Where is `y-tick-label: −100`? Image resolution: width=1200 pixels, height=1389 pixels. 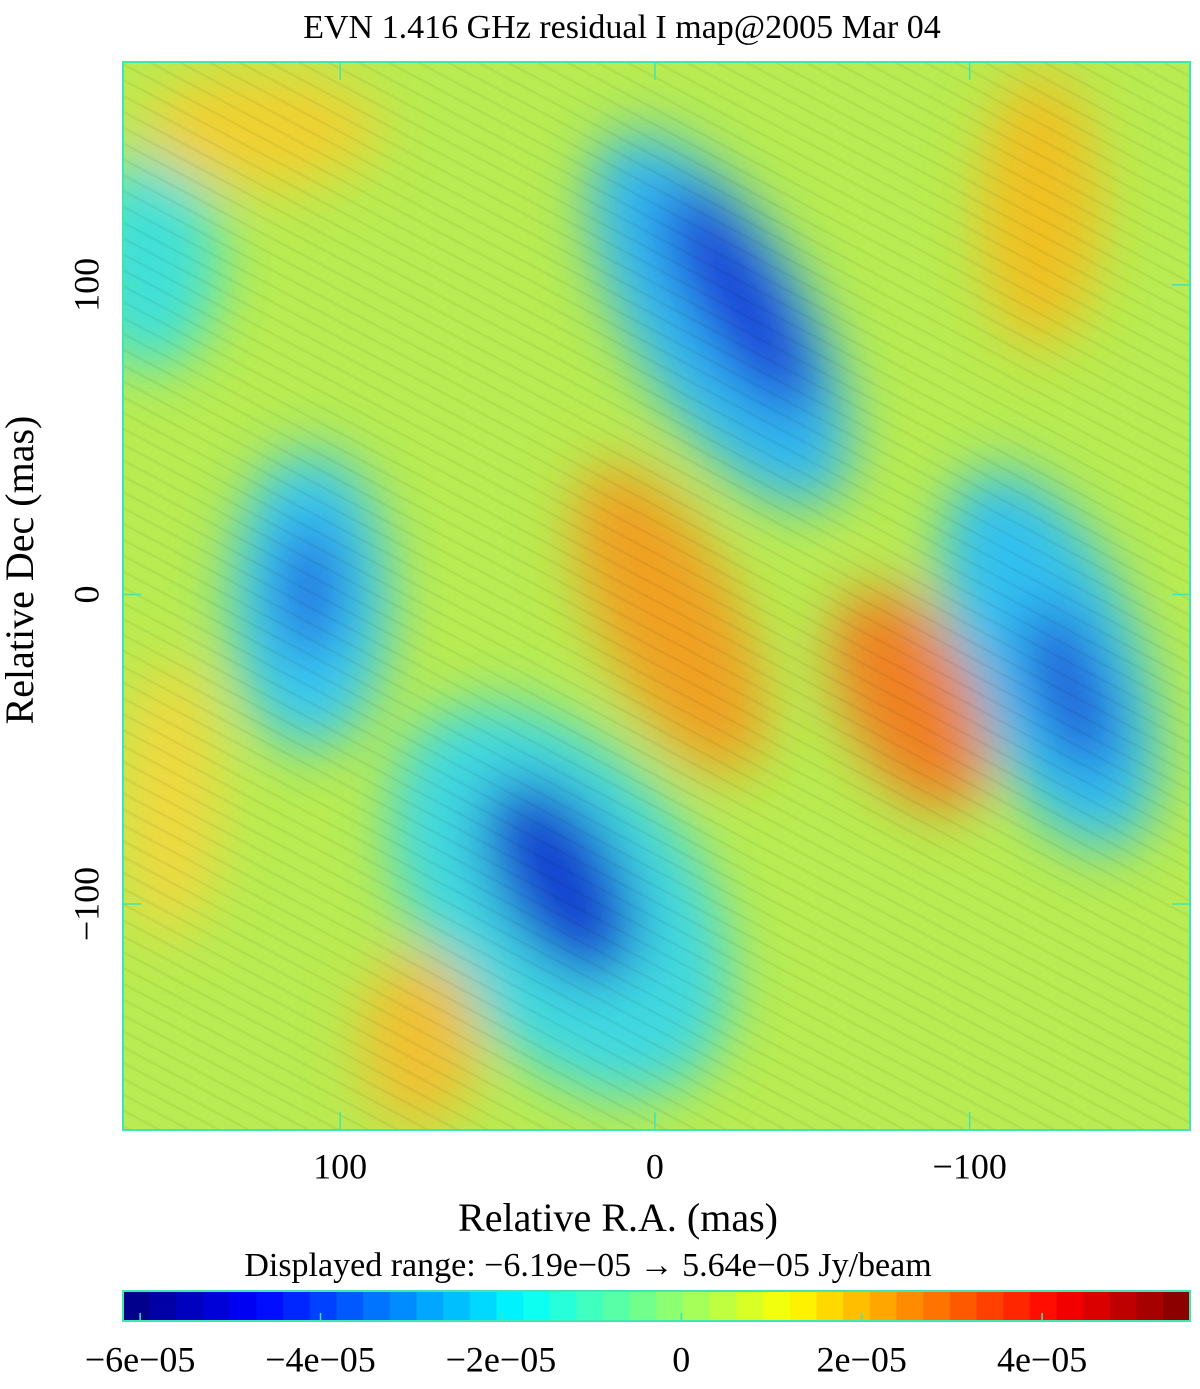 y-tick-label: −100 is located at coordinates (86, 904).